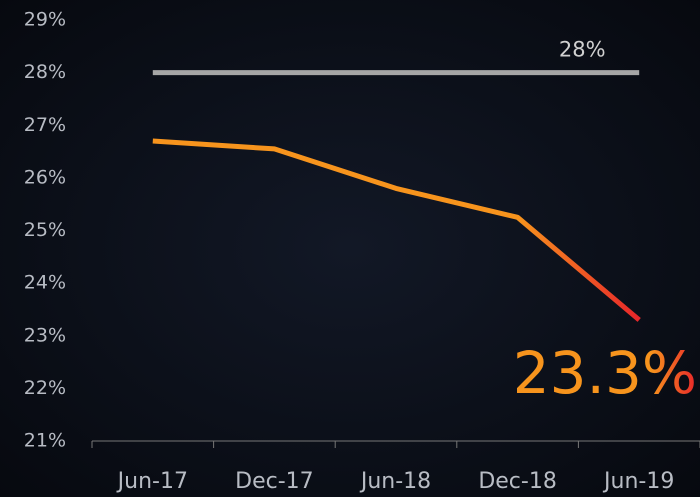 The image size is (700, 497). Describe the element at coordinates (274, 481) in the screenshot. I see `x-tick-label: Dec-17` at that location.